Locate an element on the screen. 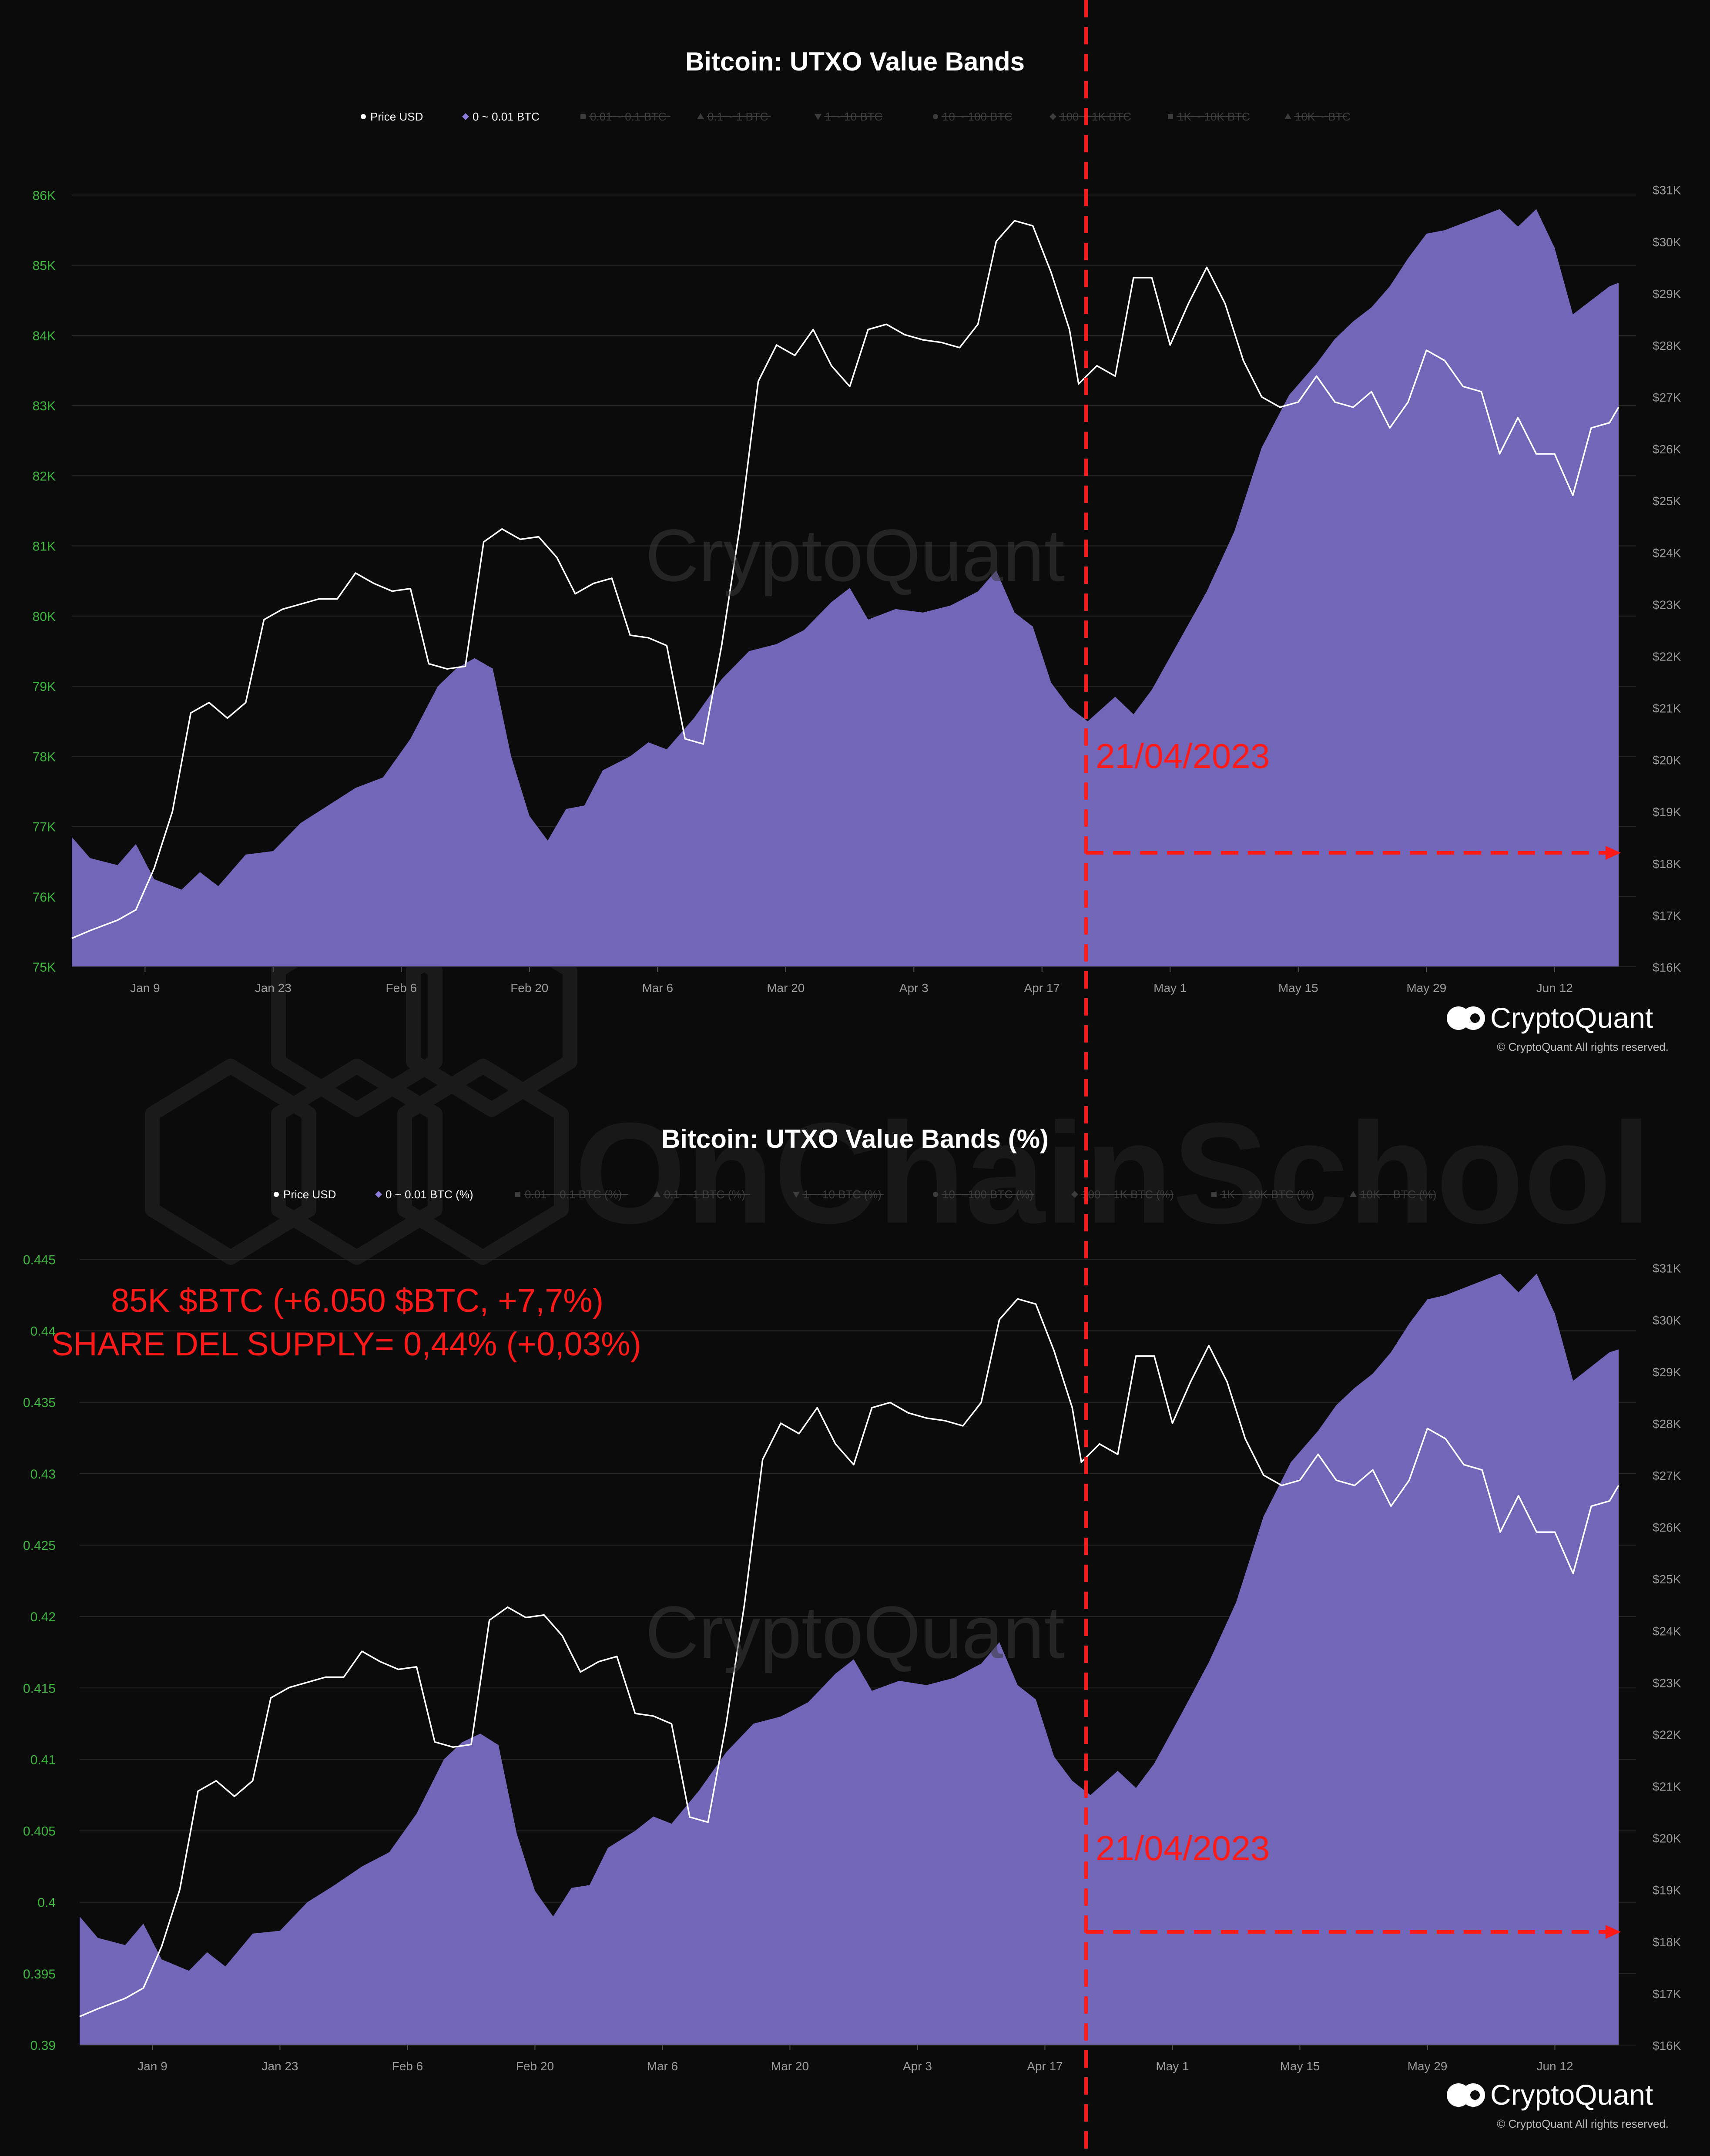  x-tick-label: Jun 12 is located at coordinates (1554, 2066).